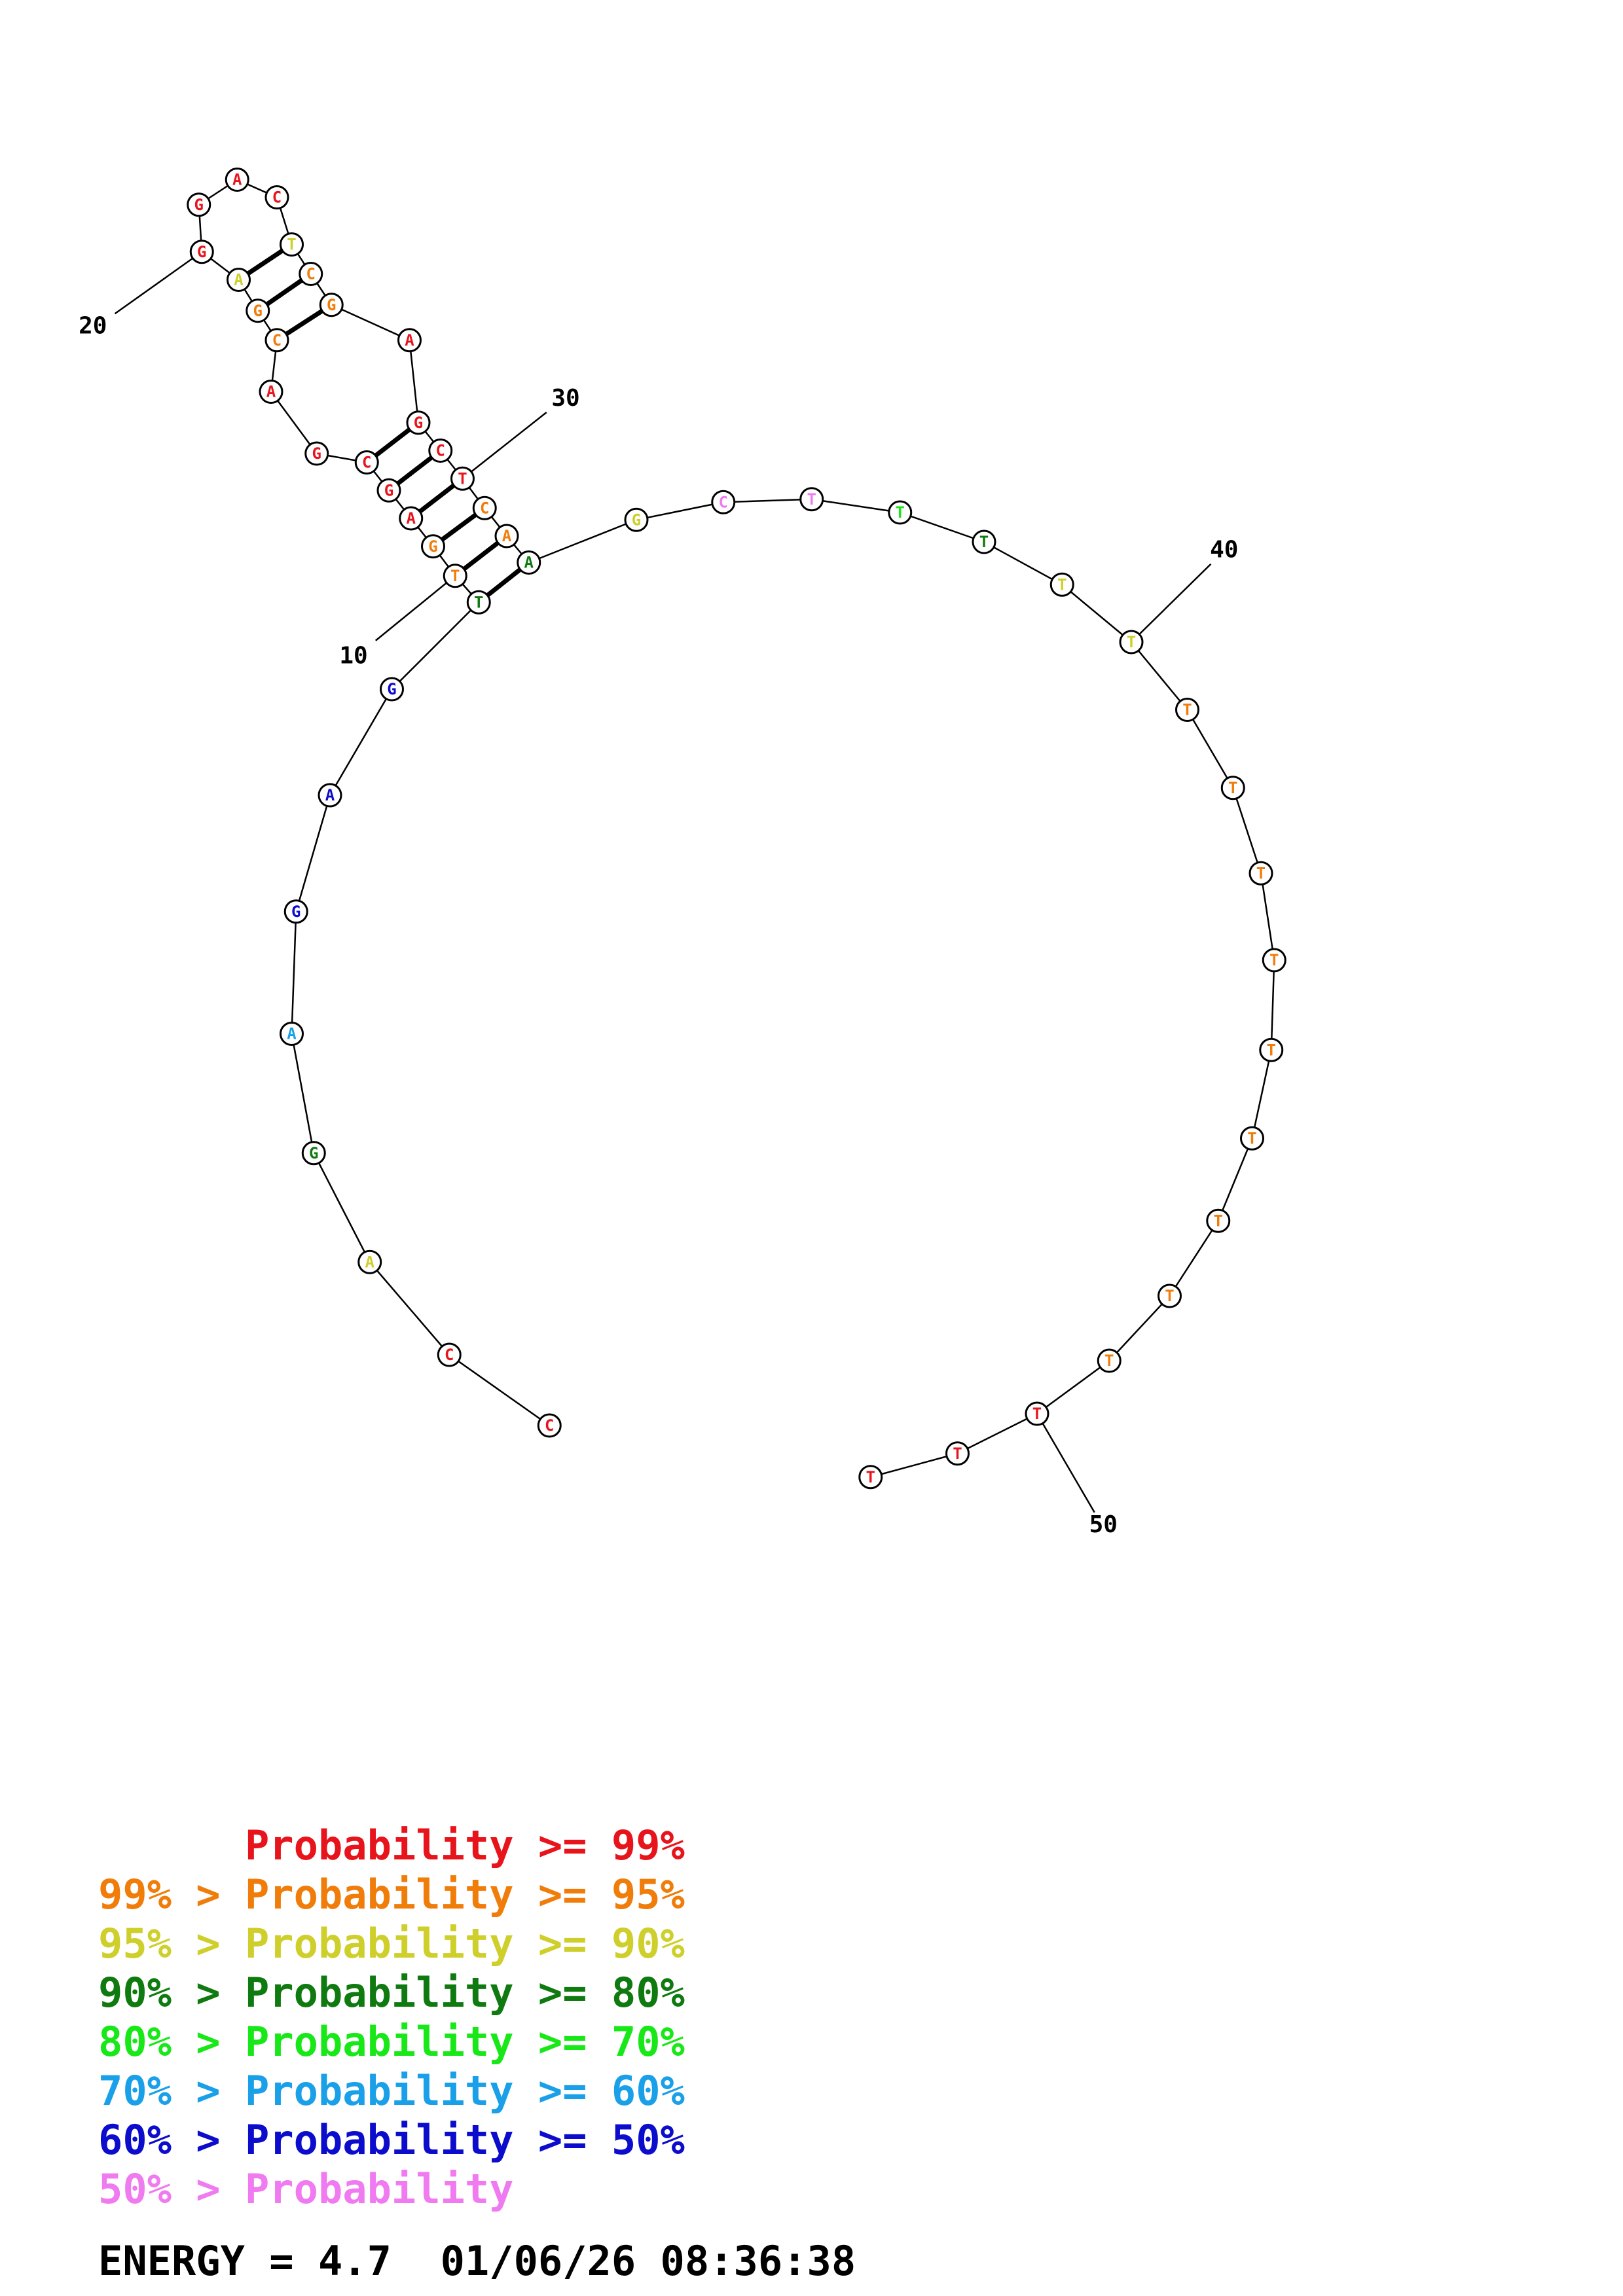 Image resolution: width=1623 pixels, height=2296 pixels. I want to click on legend-row: 50% > Probability, so click(391, 2189).